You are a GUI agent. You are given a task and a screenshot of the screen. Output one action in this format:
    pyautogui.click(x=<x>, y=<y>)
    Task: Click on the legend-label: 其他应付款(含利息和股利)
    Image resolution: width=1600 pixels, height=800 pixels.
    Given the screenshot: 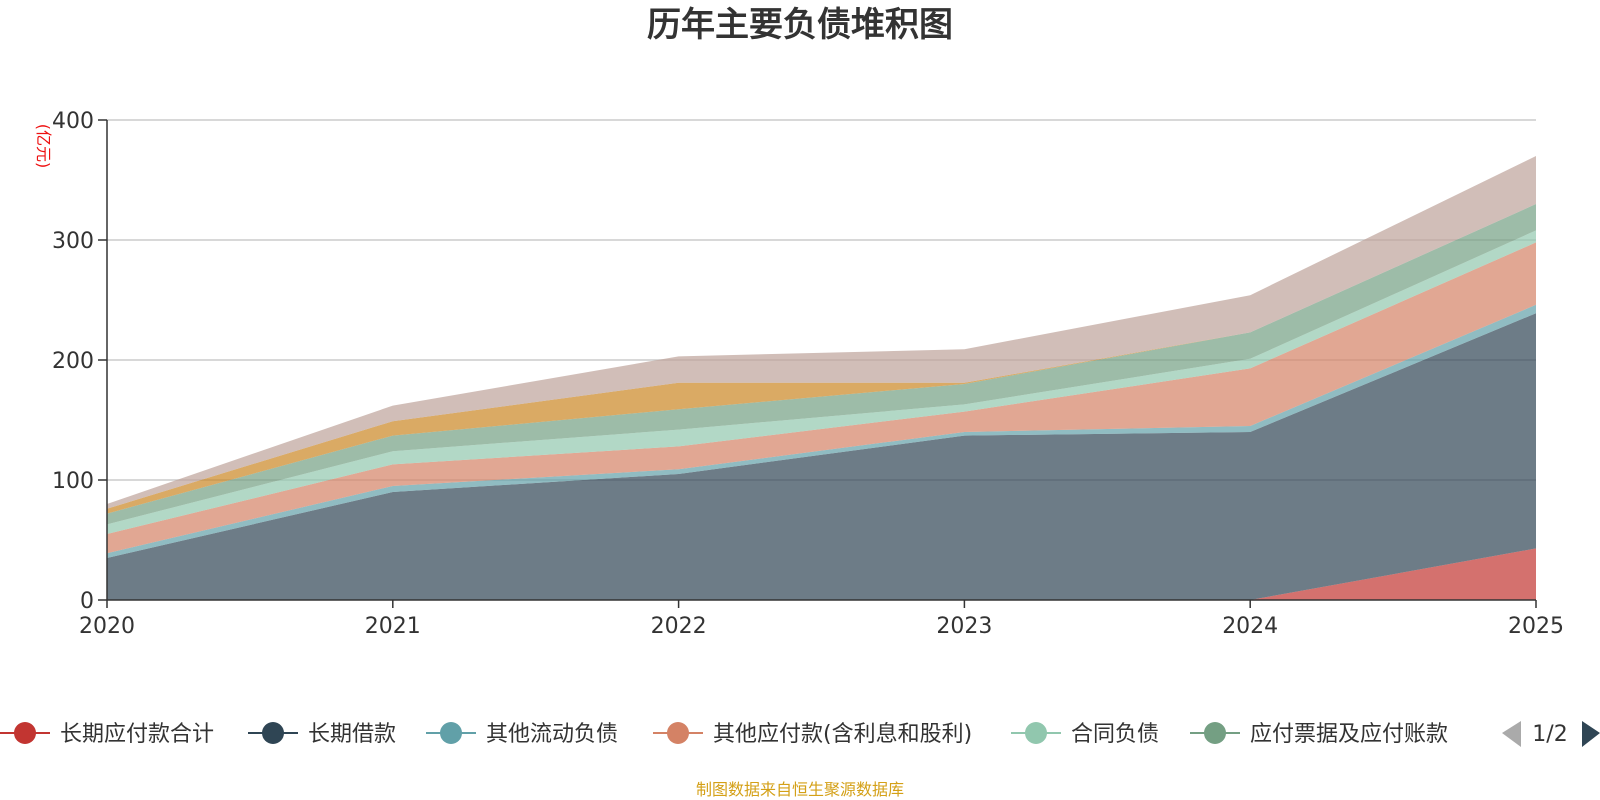 What is the action you would take?
    pyautogui.click(x=842, y=734)
    